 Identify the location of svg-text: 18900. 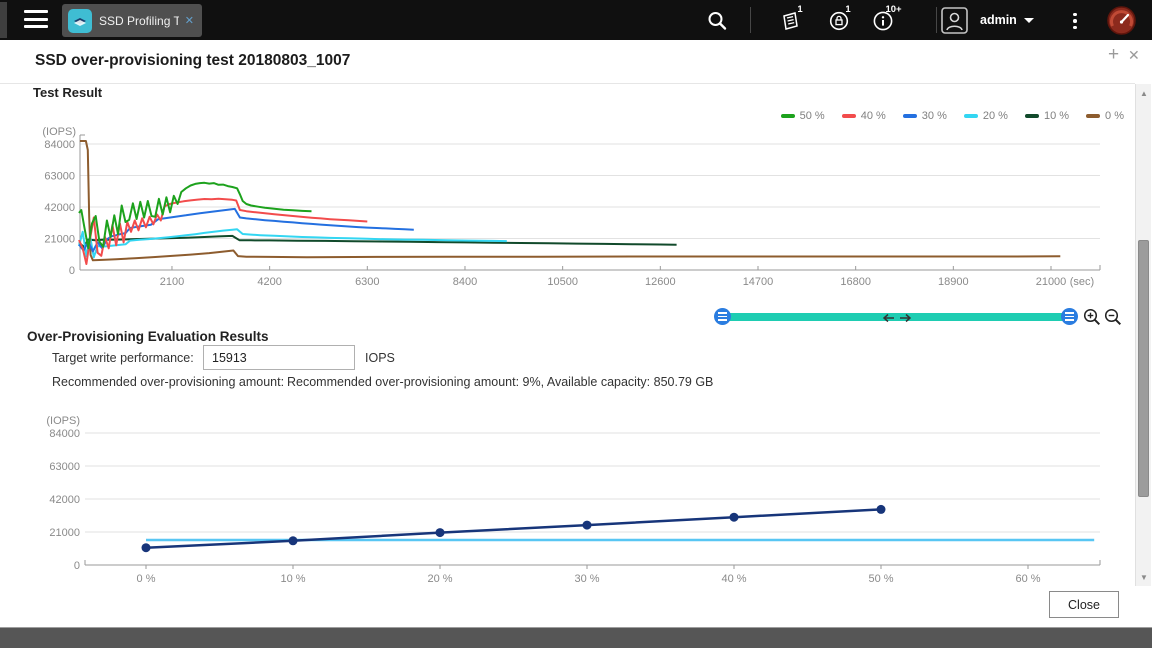
(953, 282).